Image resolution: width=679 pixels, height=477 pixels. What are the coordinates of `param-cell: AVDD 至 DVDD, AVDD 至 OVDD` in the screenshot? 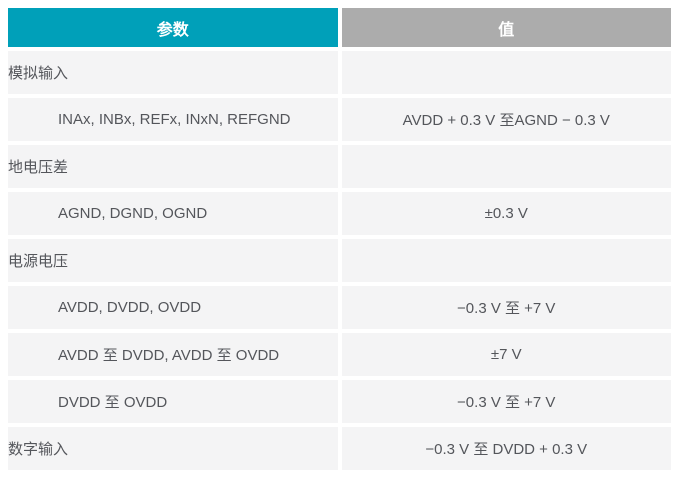 It's located at (173, 354).